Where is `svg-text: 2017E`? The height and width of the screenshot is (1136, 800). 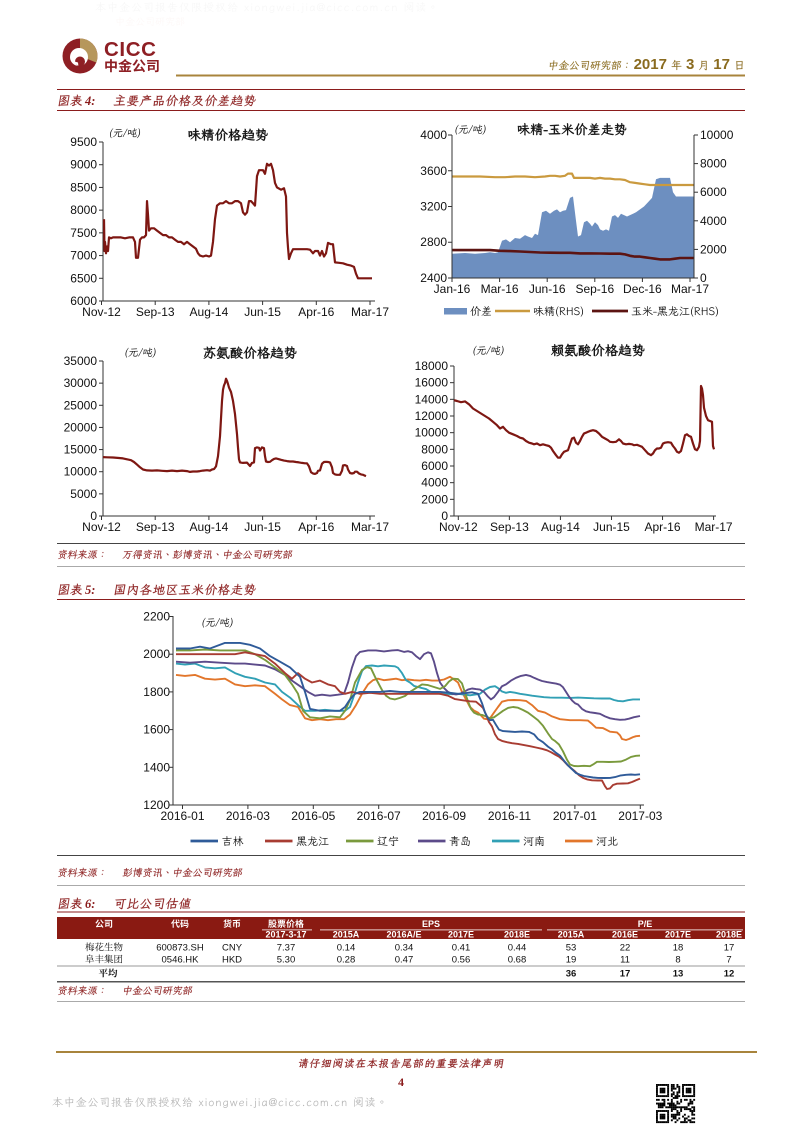
svg-text: 2017E is located at coordinates (461, 935).